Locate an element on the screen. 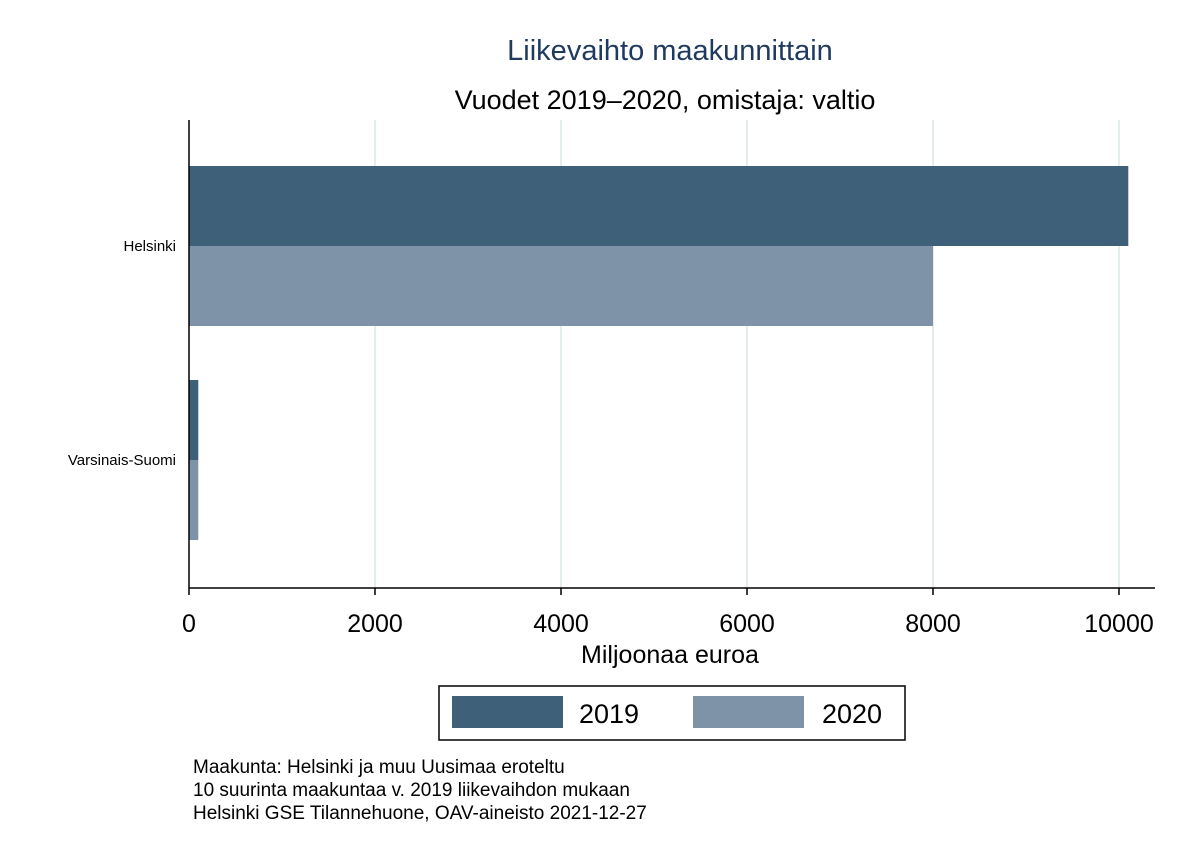 The image size is (1186, 862). category-labels: Helsinki Varsinais-Suomi is located at coordinates (122, 353).